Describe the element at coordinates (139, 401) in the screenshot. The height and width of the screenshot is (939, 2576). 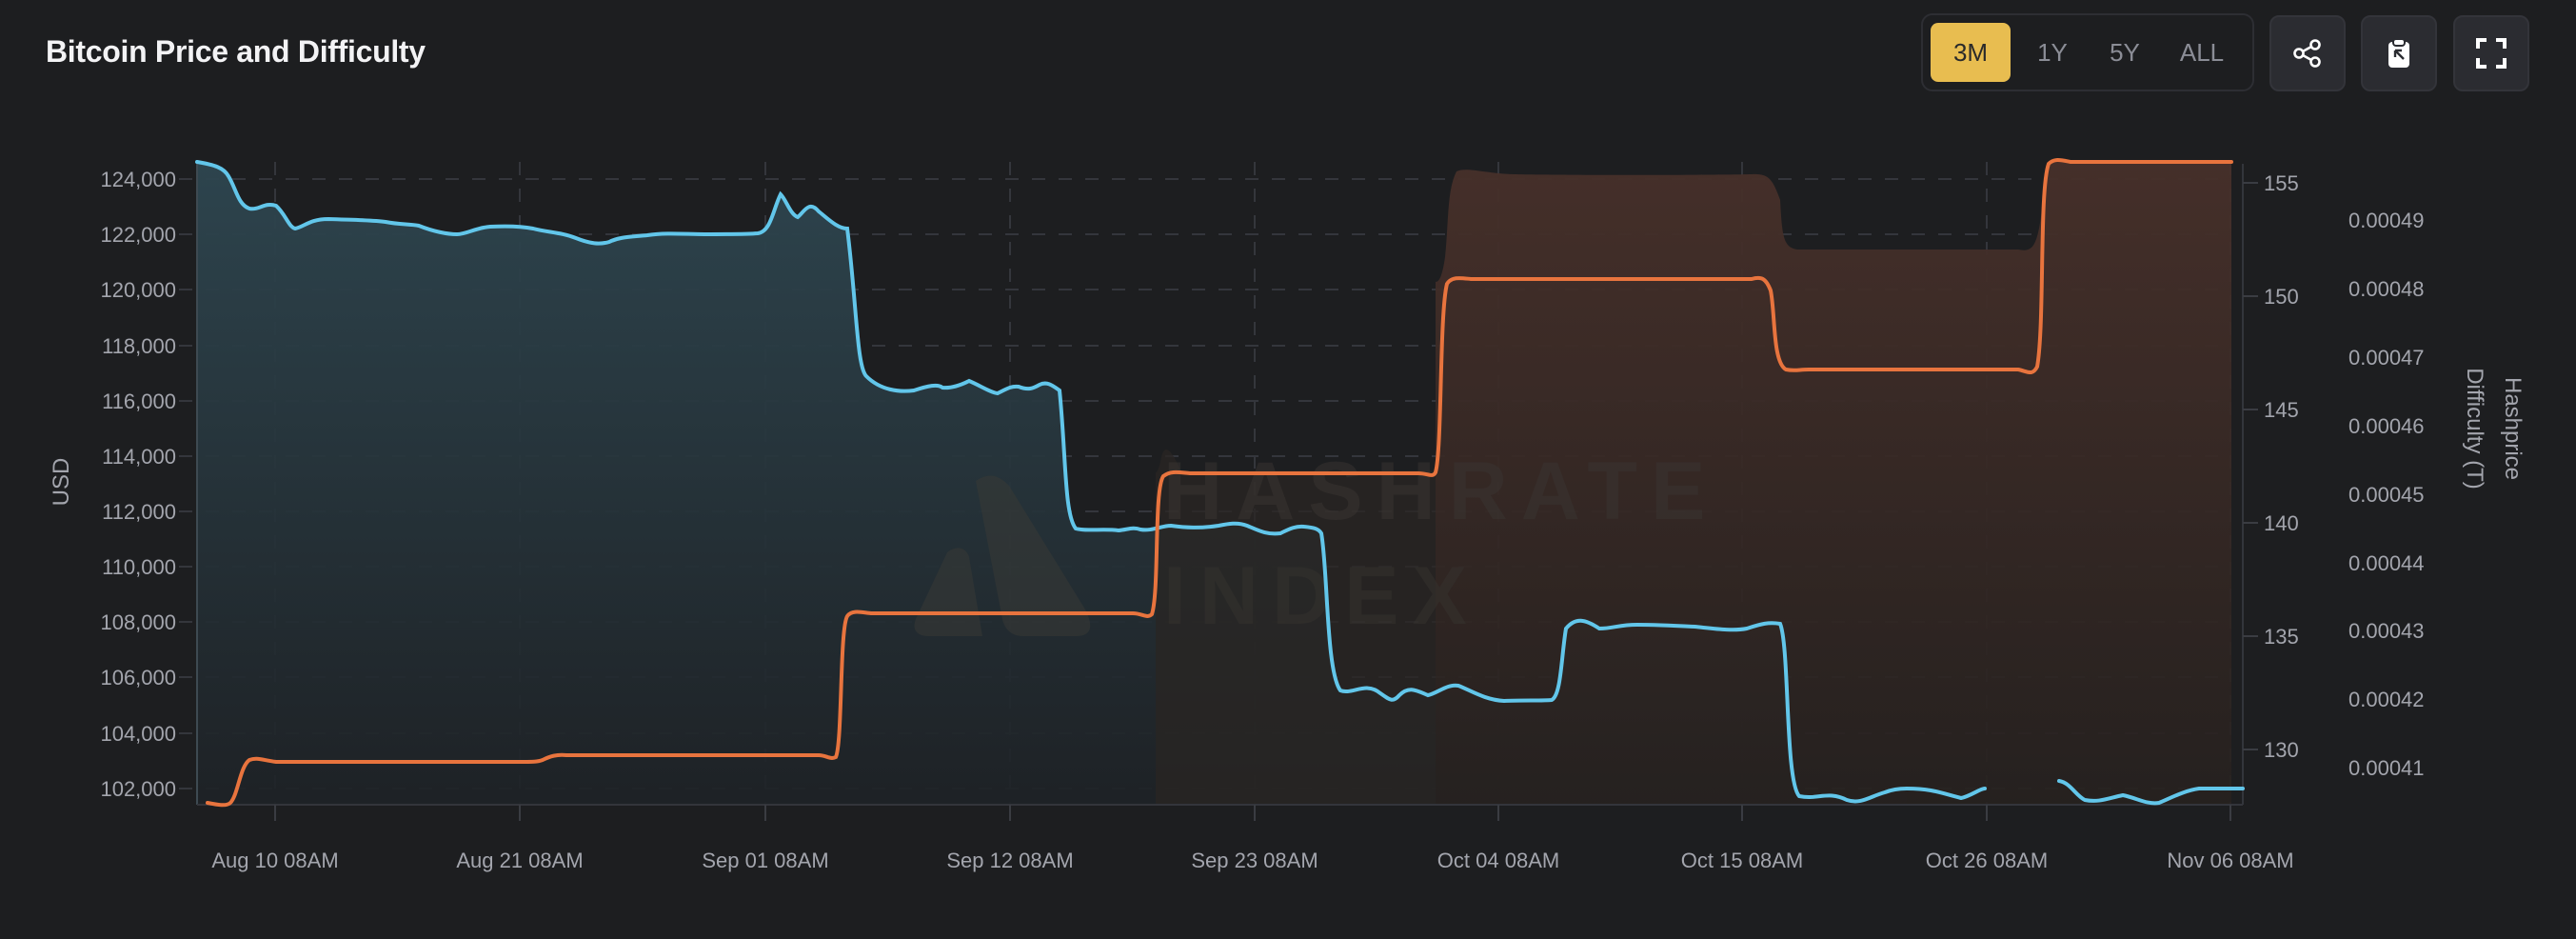
I see `svg-text: 116,000` at that location.